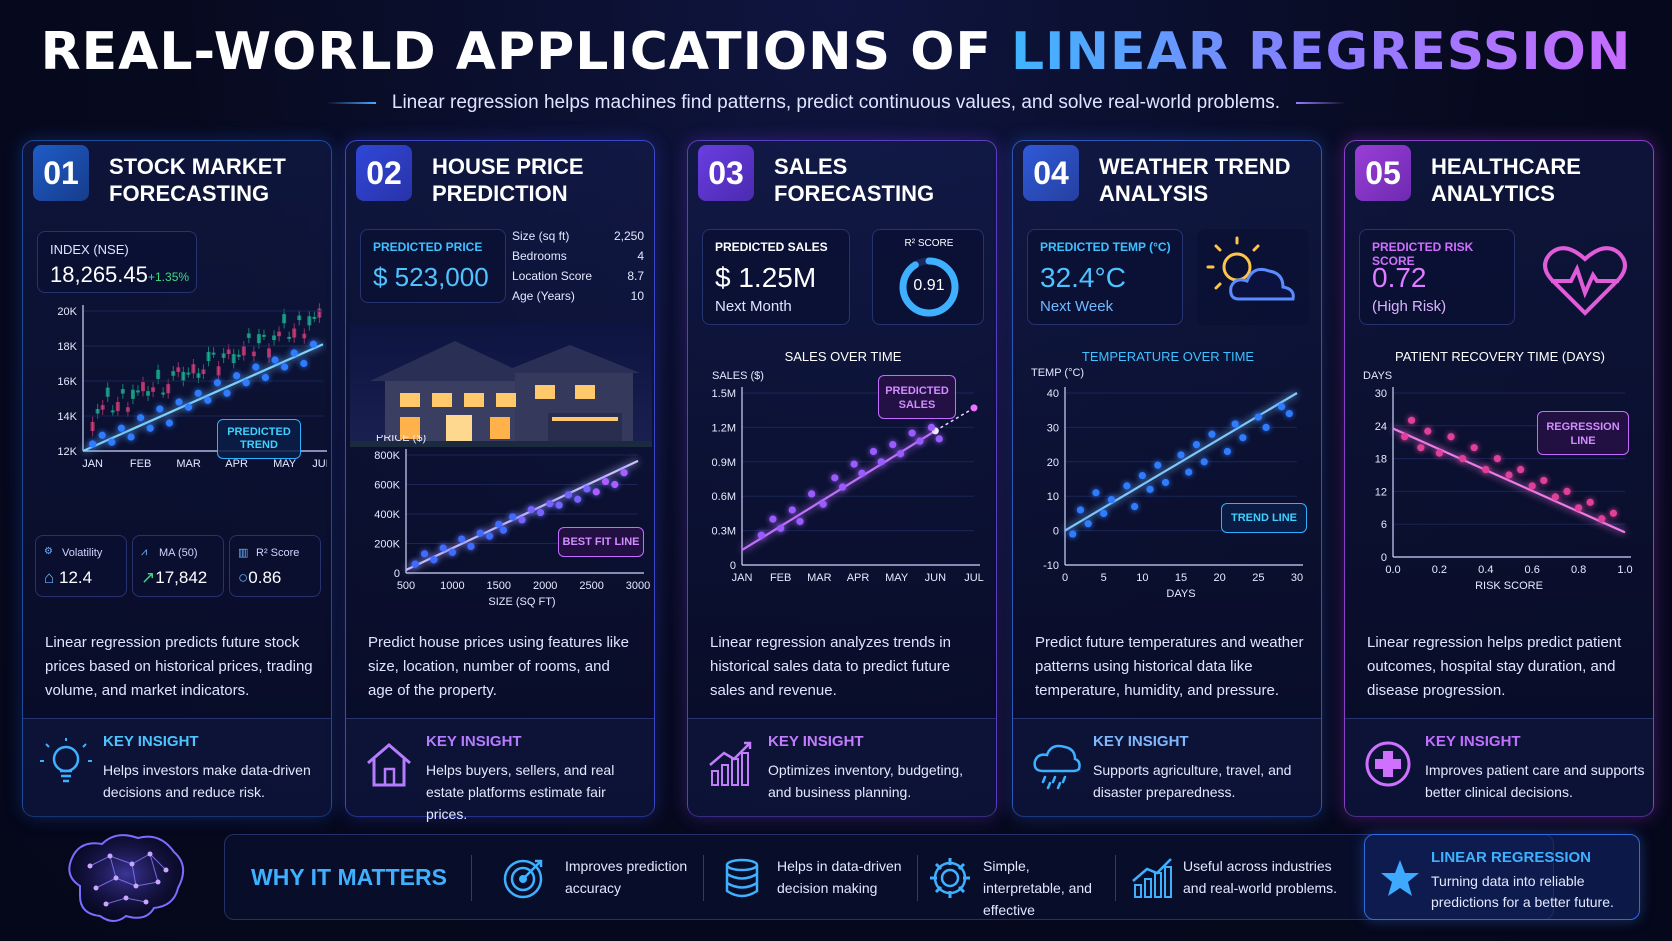 The width and height of the screenshot is (1672, 941). Describe the element at coordinates (1053, 463) in the screenshot. I see `y-tick-label: 20` at that location.